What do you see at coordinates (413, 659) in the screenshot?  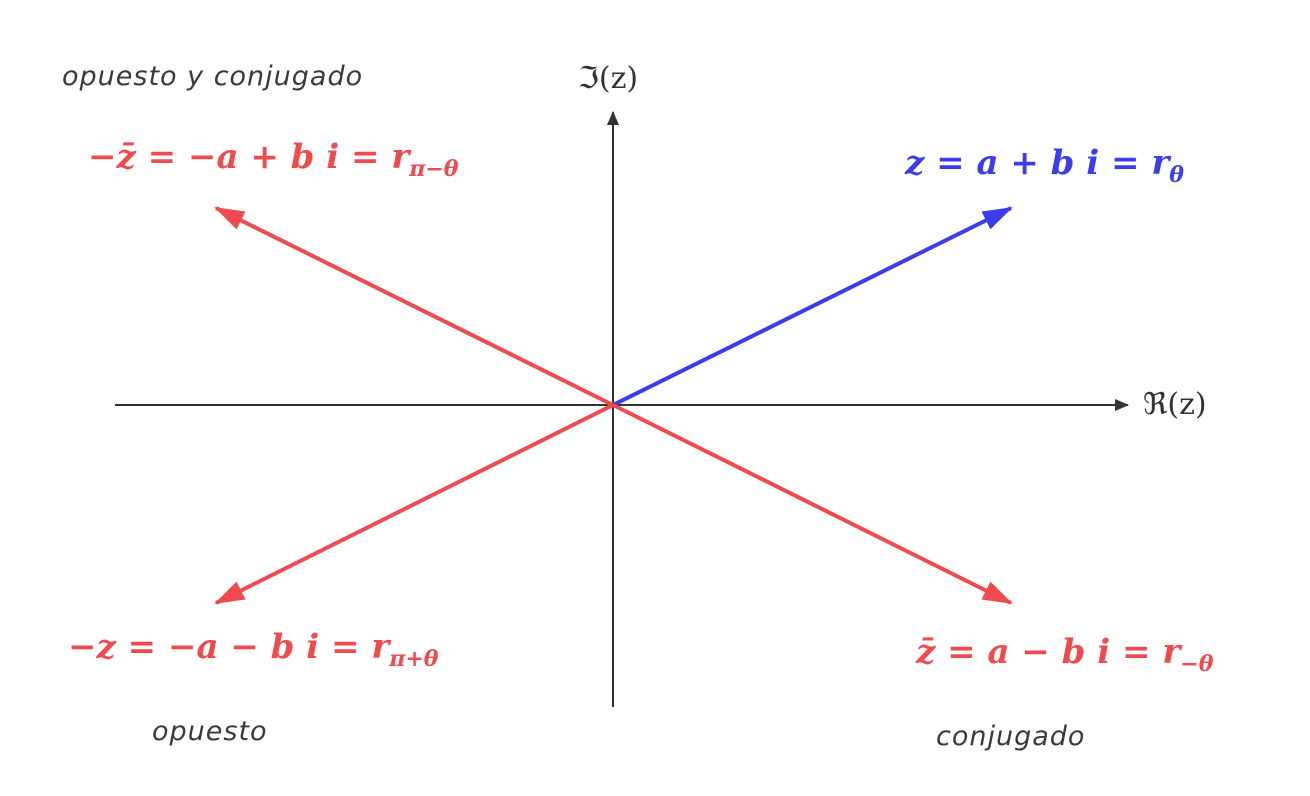 I see `label-neg-sub: π+θ` at bounding box center [413, 659].